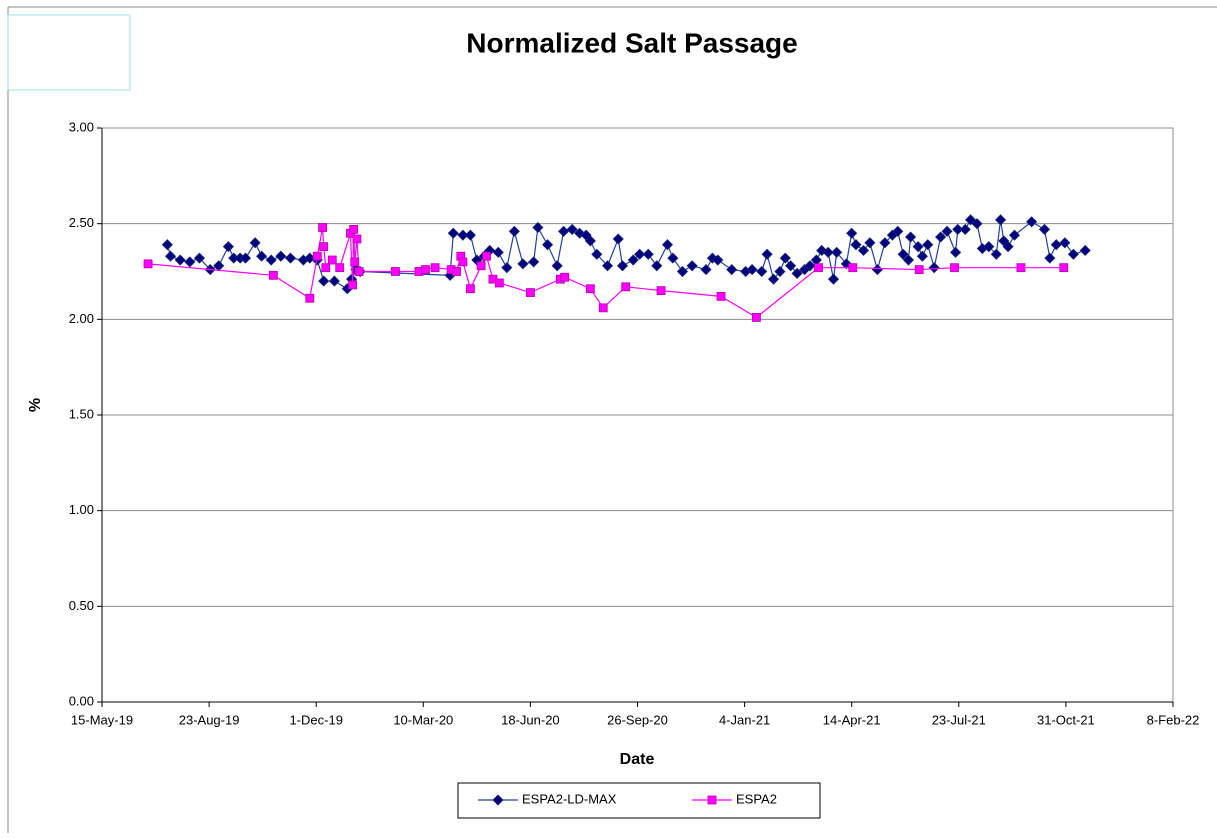  What do you see at coordinates (530, 719) in the screenshot?
I see `x-tick-label: 18-Jun-20` at bounding box center [530, 719].